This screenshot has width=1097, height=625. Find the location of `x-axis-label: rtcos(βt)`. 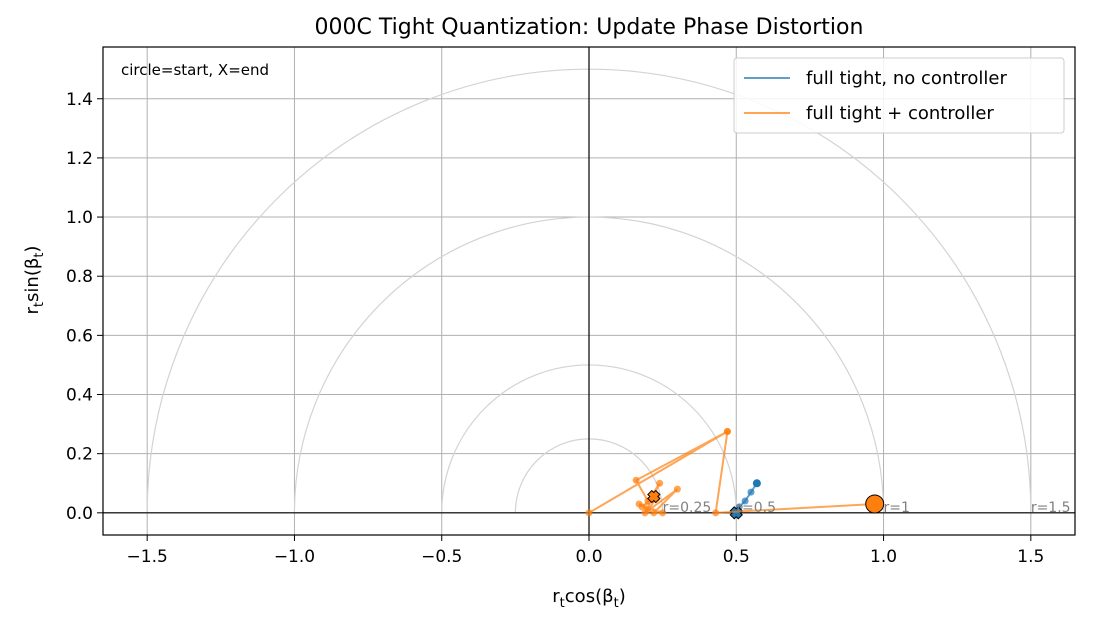

x-axis-label: rtcos(βt) is located at coordinates (588, 598).